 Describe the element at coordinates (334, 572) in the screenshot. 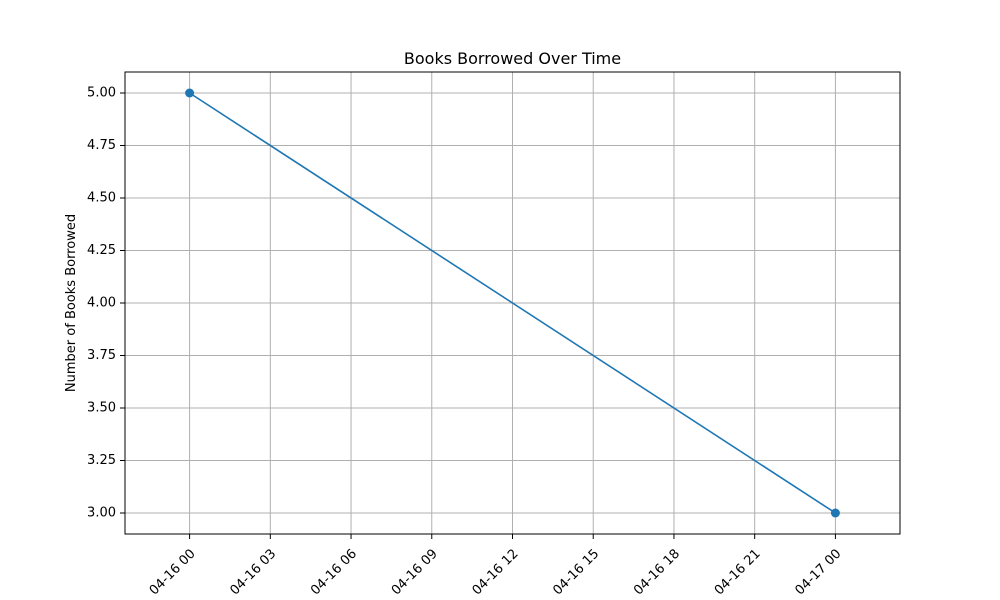

I see `x-tick-label: 04-16 06` at that location.